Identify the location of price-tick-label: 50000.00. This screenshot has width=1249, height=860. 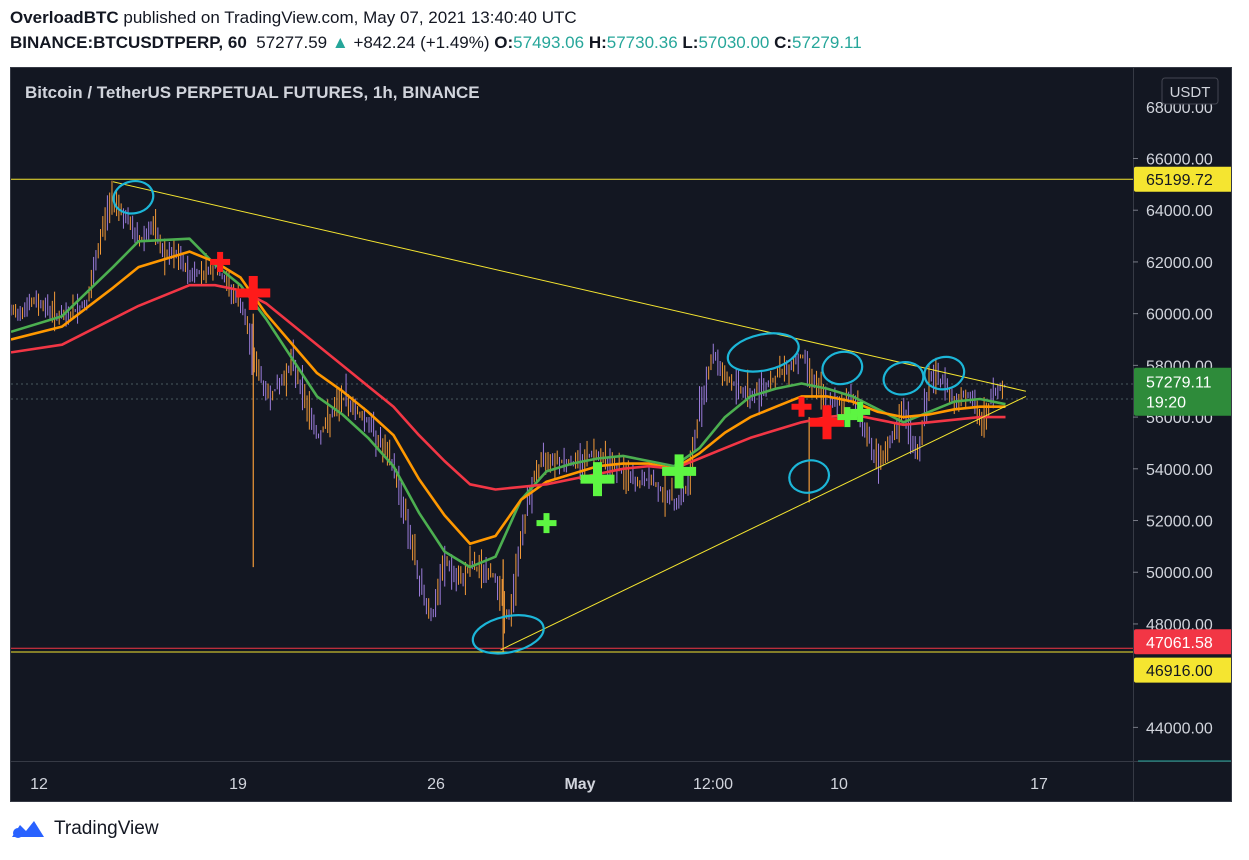
(1179, 573).